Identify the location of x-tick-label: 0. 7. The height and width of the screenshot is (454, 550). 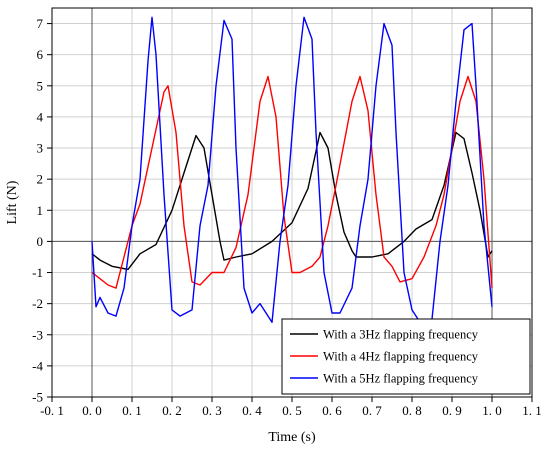
(372, 410).